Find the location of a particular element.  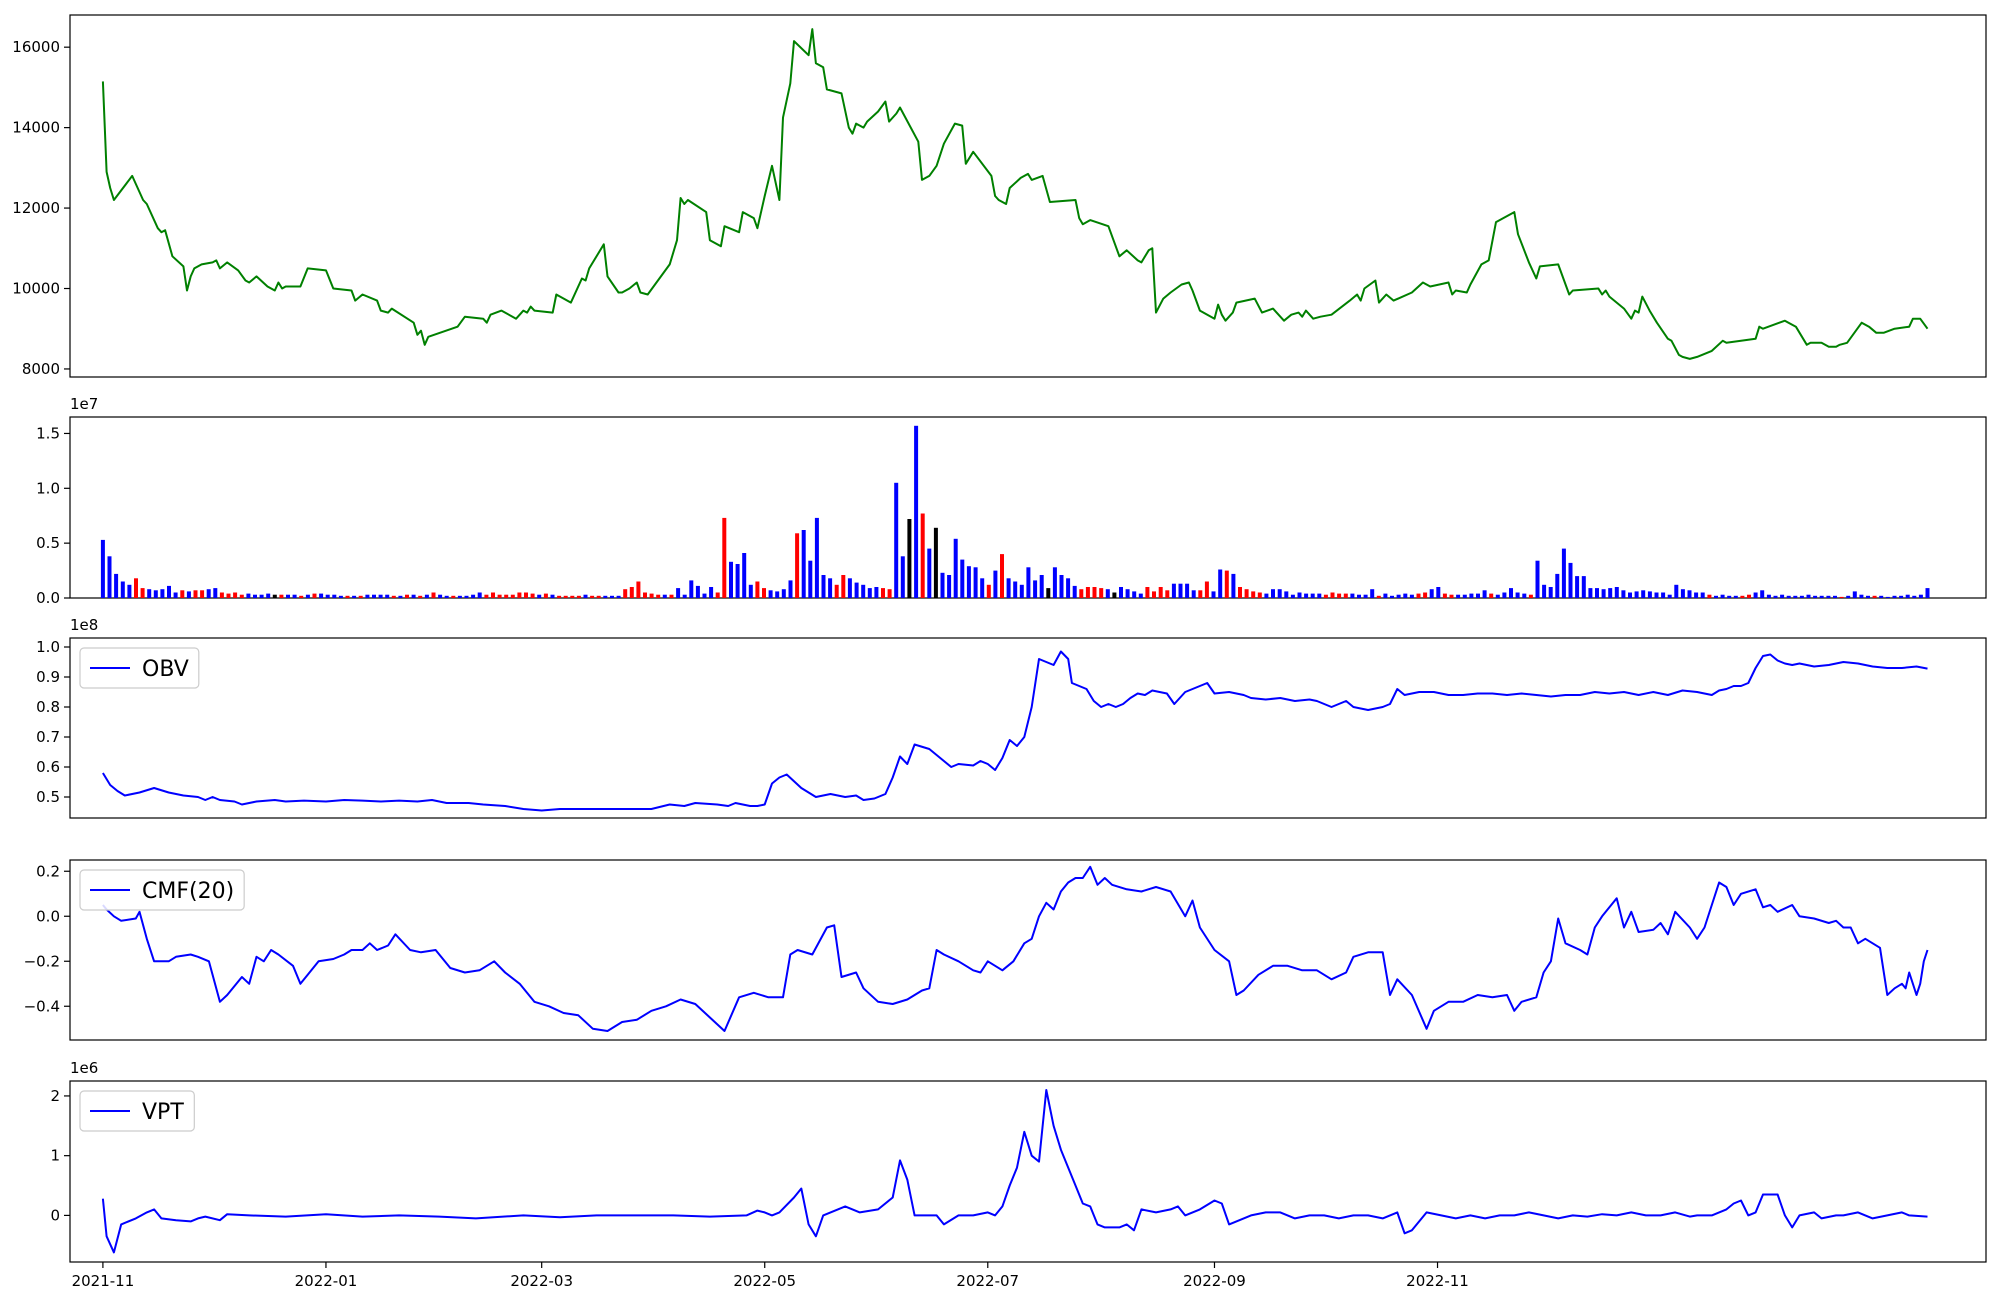

y-tick-label: −0.2 is located at coordinates (42, 961).